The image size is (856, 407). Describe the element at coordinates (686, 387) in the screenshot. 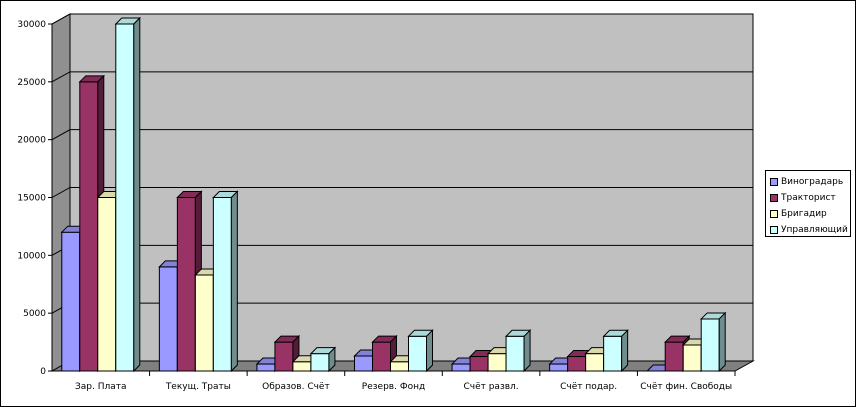

I see `category-label: Счёт фин. Свободы` at that location.